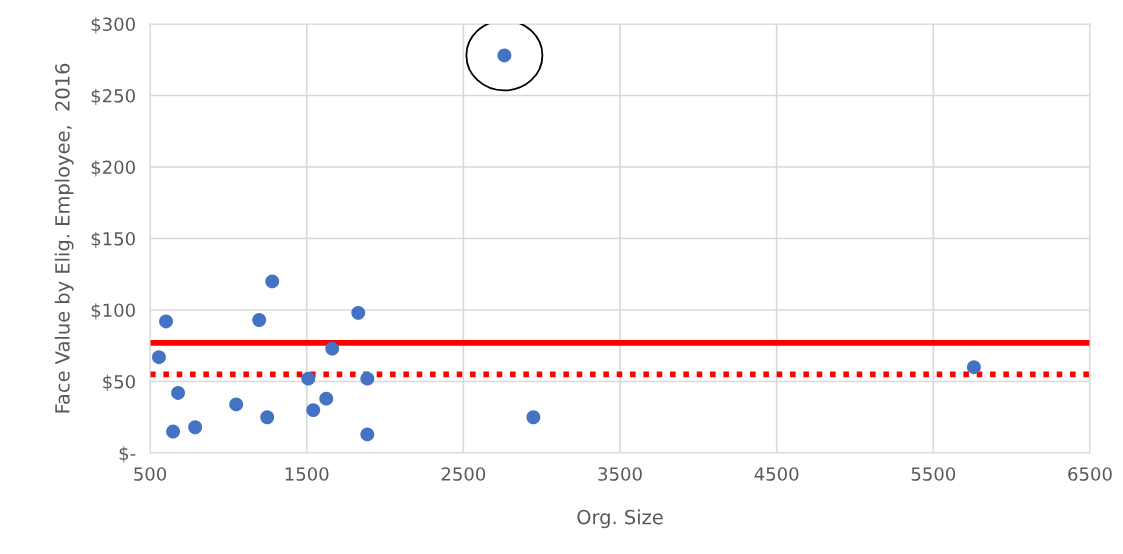  What do you see at coordinates (113, 168) in the screenshot?
I see `y-tick-label: $200` at bounding box center [113, 168].